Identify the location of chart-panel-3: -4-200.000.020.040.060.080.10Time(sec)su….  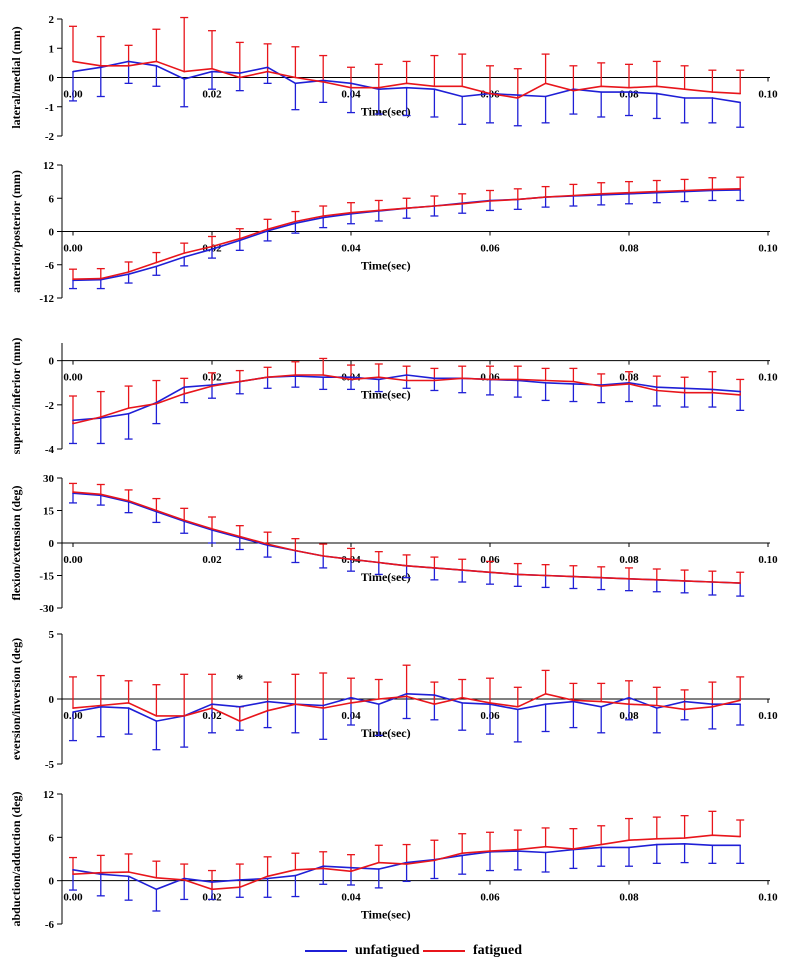
(393, 397).